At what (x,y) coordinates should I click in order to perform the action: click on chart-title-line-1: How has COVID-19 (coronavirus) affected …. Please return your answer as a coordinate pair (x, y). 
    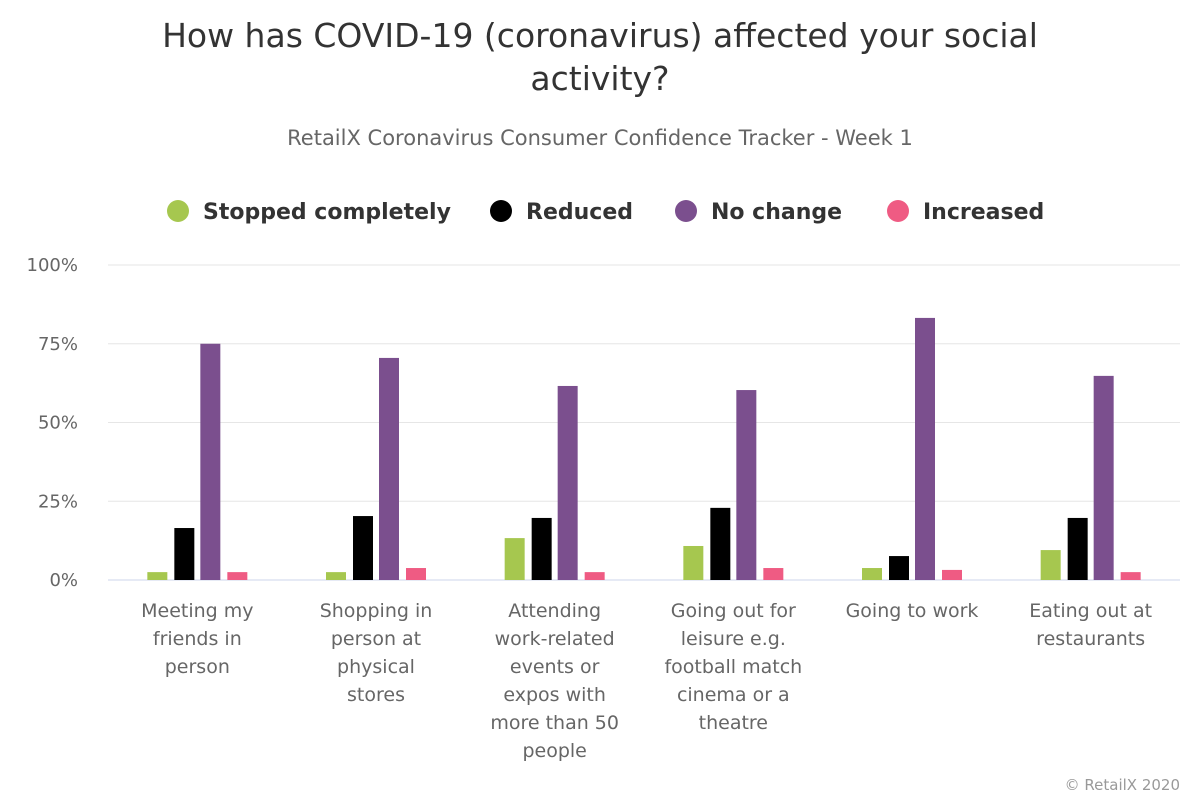
    Looking at the image, I should click on (600, 35).